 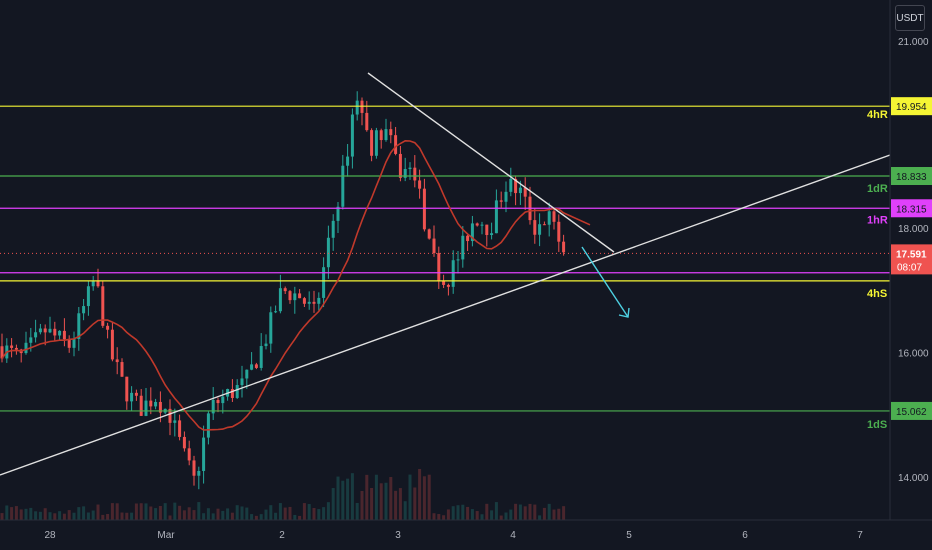 I want to click on svg-text: 15.062, so click(x=911, y=412).